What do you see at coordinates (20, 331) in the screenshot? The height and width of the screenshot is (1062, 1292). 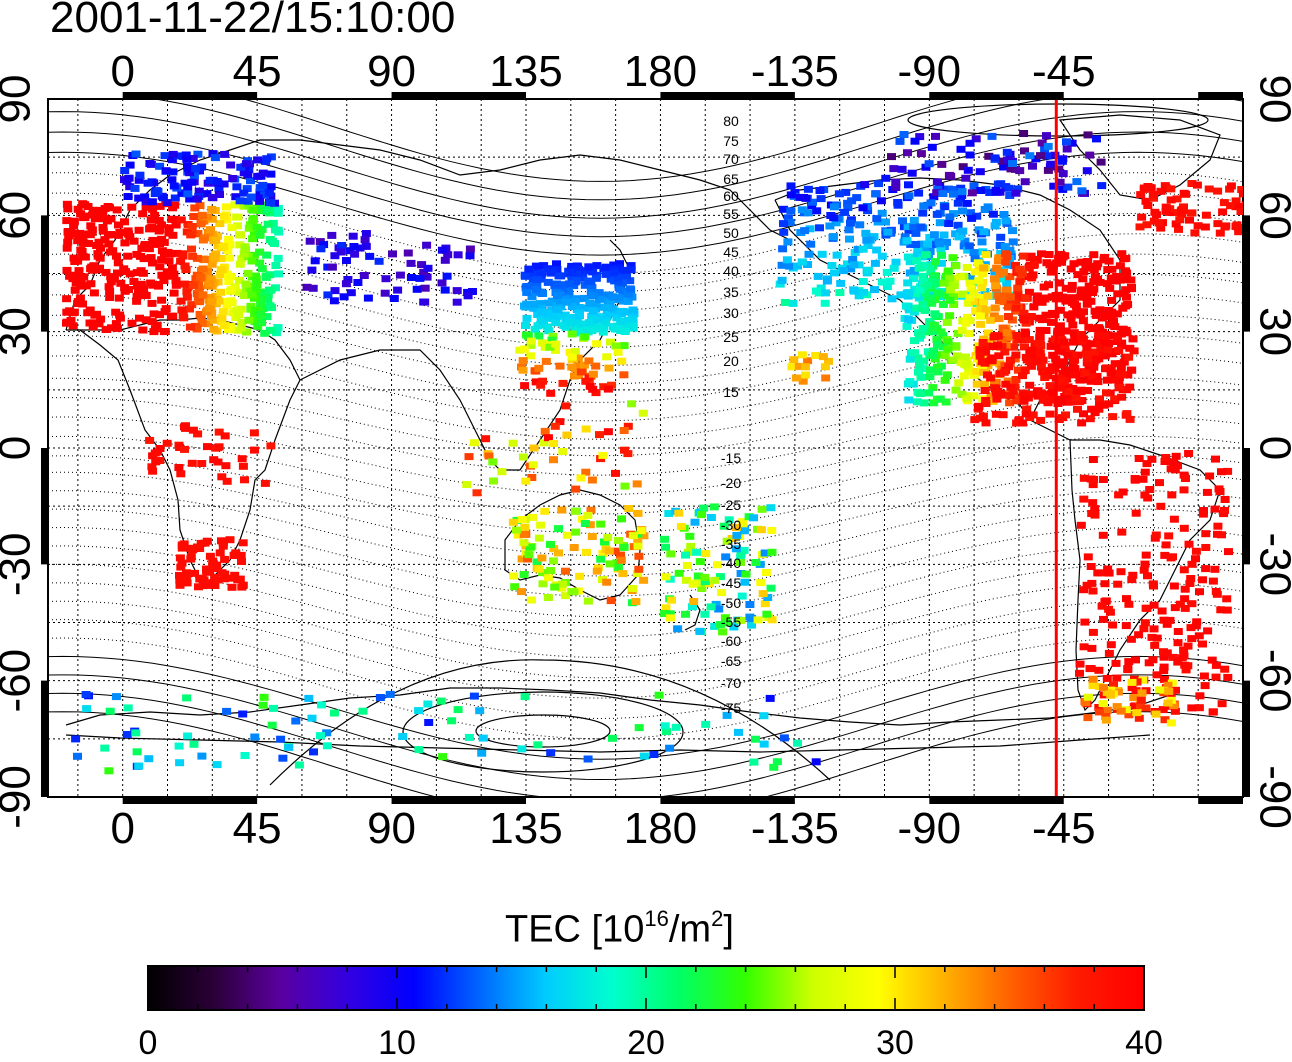 I see `lat-tick-label: 30` at bounding box center [20, 331].